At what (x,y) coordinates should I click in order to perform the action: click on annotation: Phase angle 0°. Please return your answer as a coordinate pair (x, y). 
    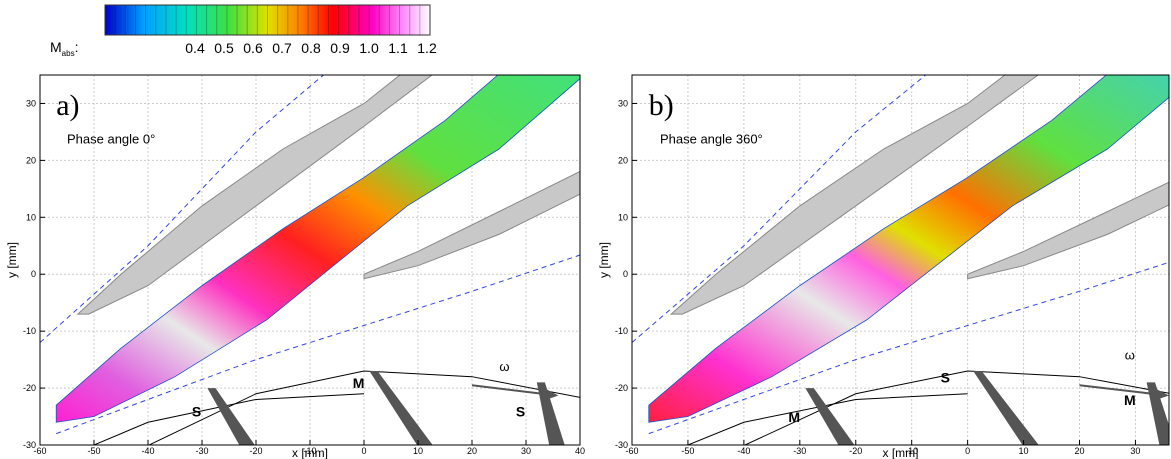
    Looking at the image, I should click on (111, 138).